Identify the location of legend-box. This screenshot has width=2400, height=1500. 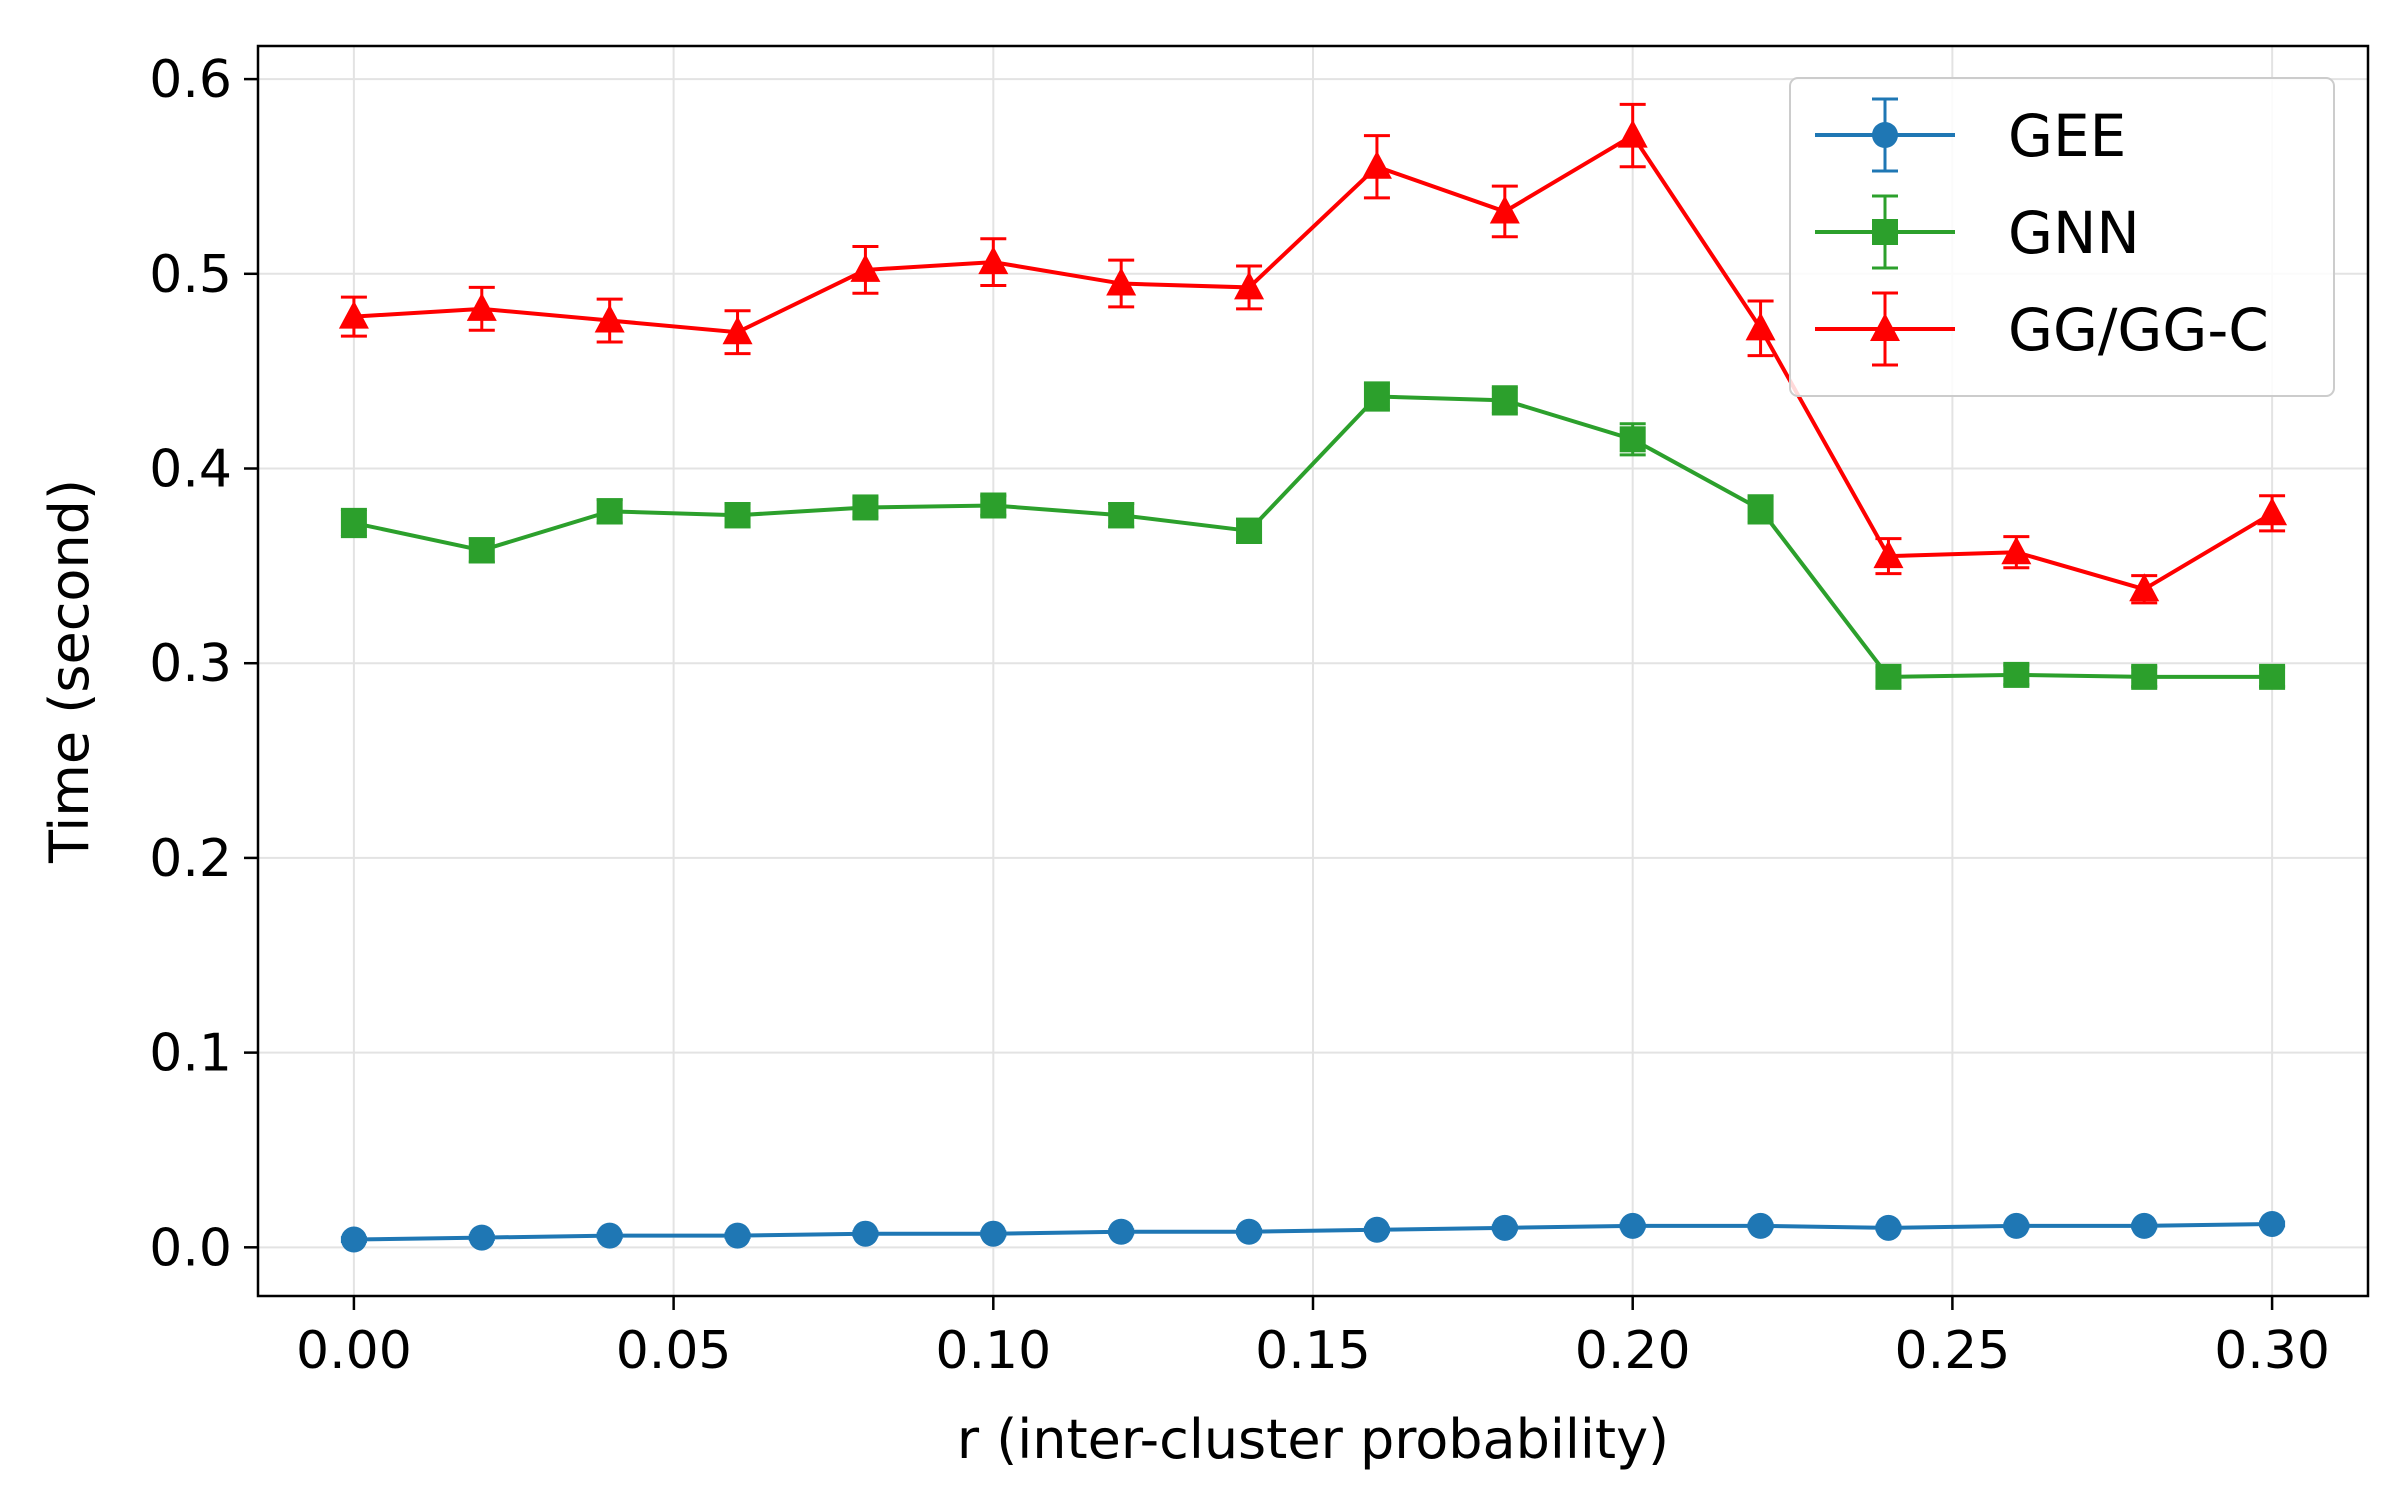
(2062, 237).